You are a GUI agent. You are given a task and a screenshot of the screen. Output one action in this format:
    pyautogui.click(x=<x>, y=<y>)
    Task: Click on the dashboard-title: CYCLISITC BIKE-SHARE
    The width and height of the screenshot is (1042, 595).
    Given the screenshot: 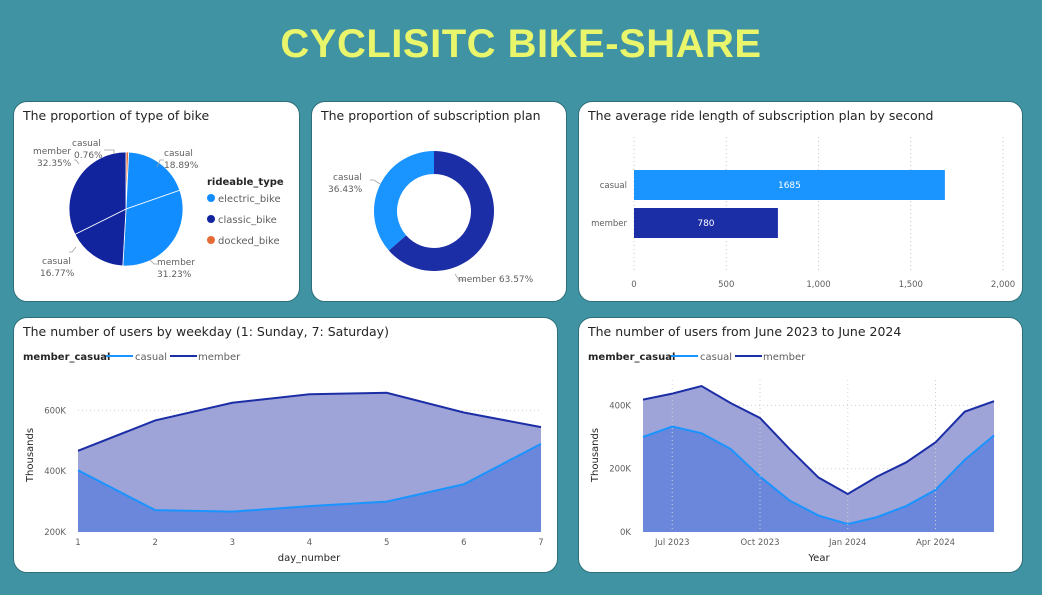 What is the action you would take?
    pyautogui.click(x=521, y=44)
    